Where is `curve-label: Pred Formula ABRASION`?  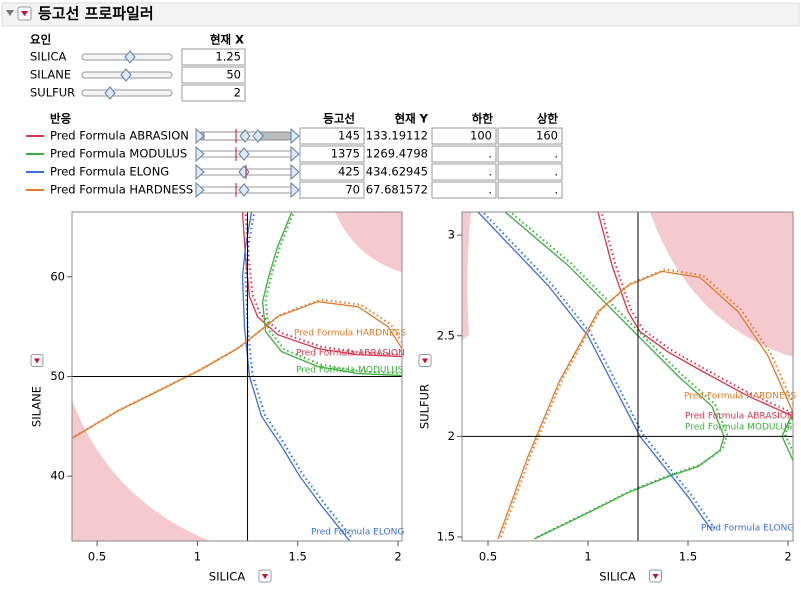 curve-label: Pred Formula ABRASION is located at coordinates (739, 417).